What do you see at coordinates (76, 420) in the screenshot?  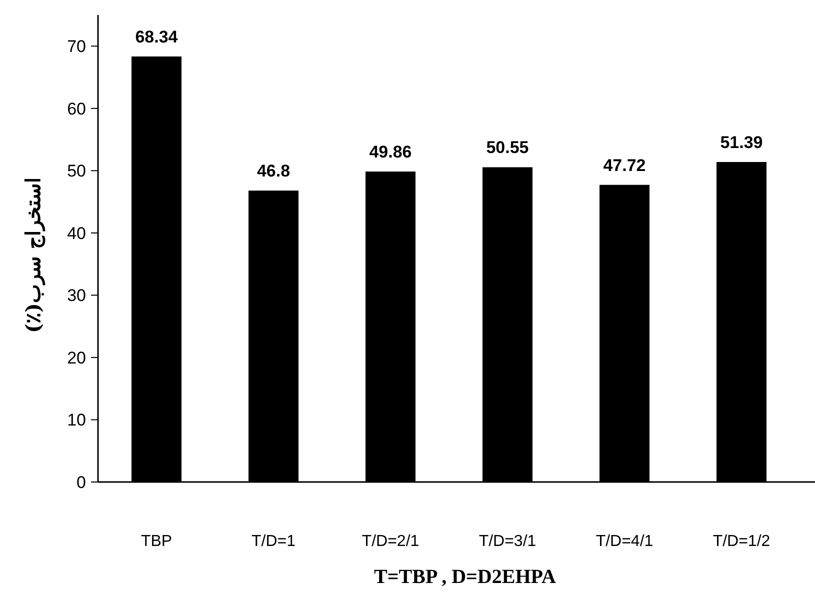 I see `y-tick-label: 10` at bounding box center [76, 420].